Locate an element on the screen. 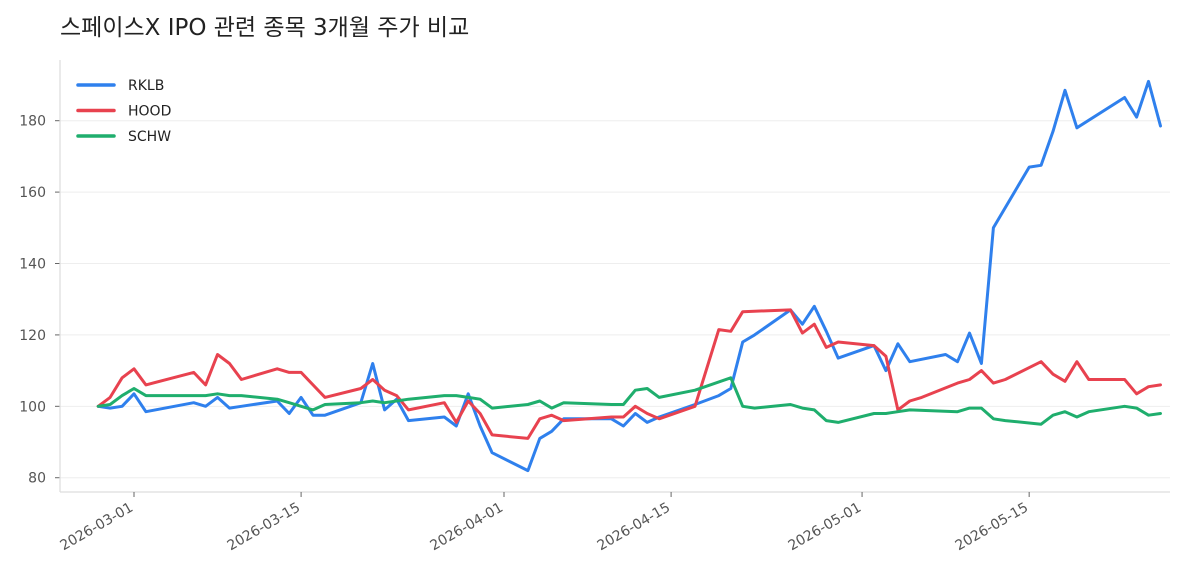  x-tick-label: 2026-04-01 is located at coordinates (467, 527).